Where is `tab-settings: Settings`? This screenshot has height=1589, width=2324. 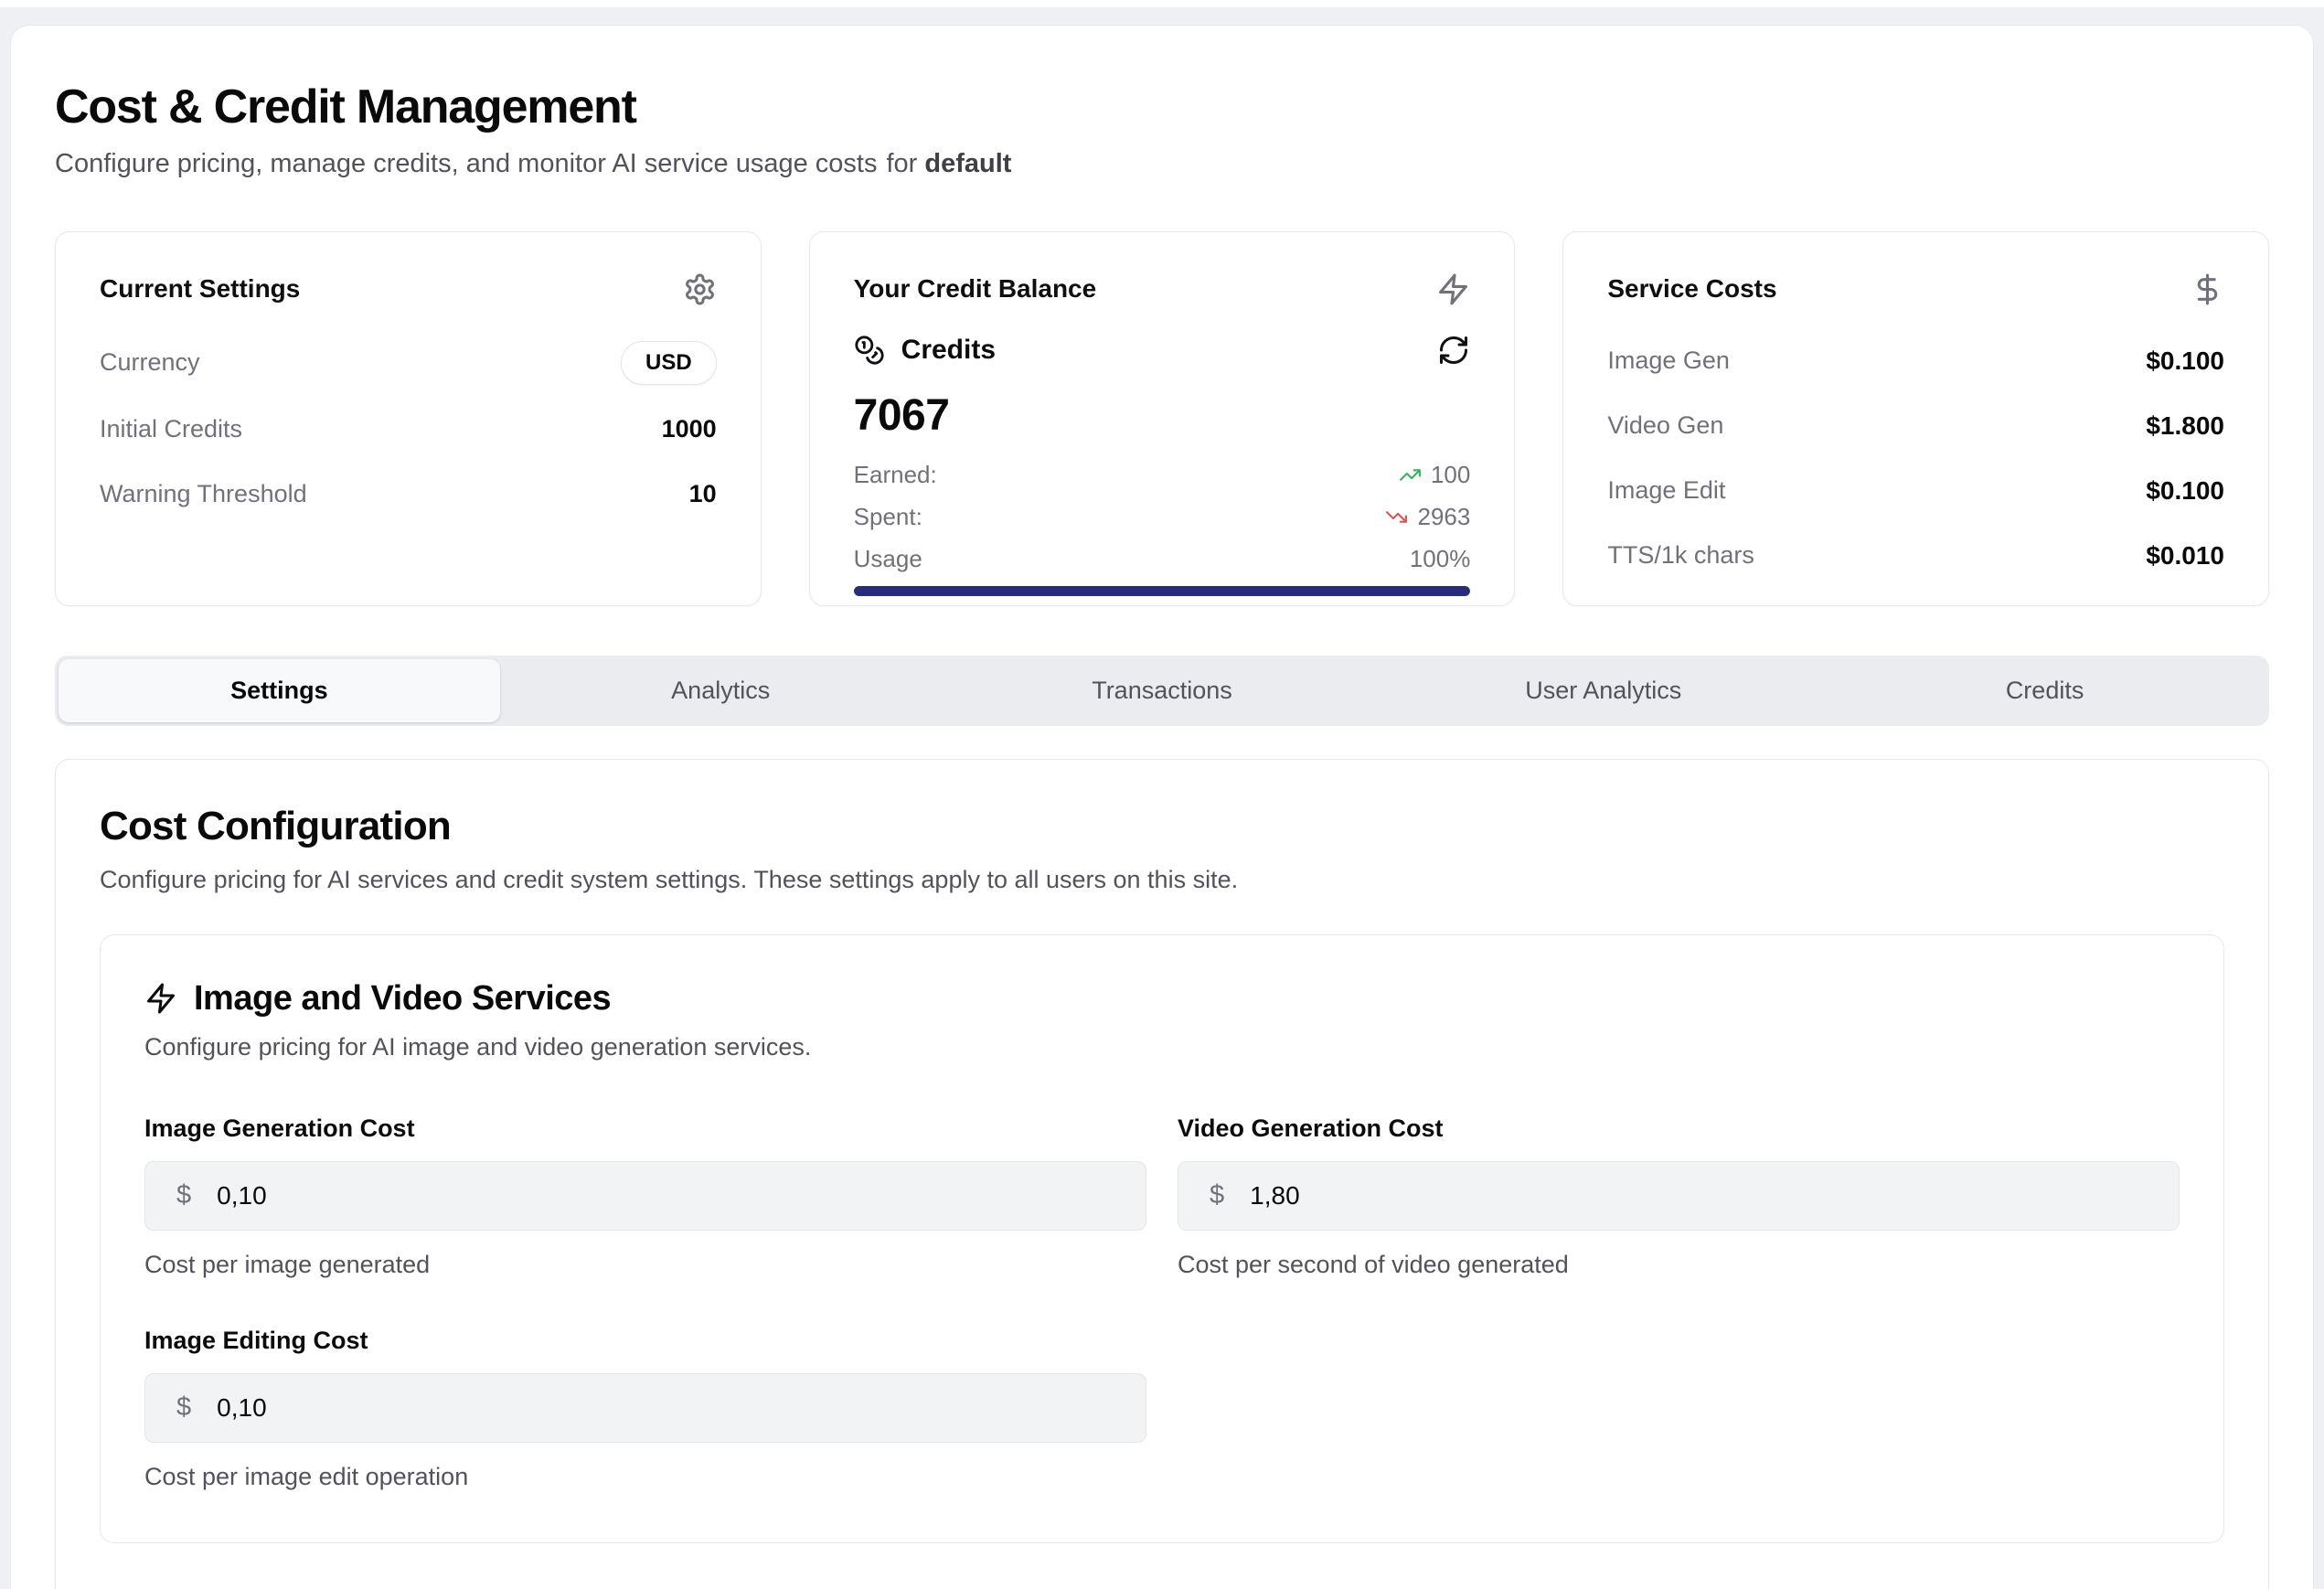
tab-settings: Settings is located at coordinates (279, 690).